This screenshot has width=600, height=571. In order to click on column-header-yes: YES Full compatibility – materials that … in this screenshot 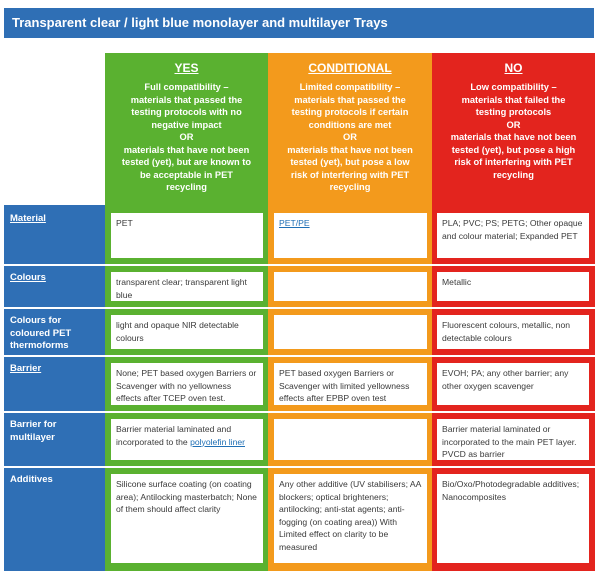, I will do `click(186, 129)`.